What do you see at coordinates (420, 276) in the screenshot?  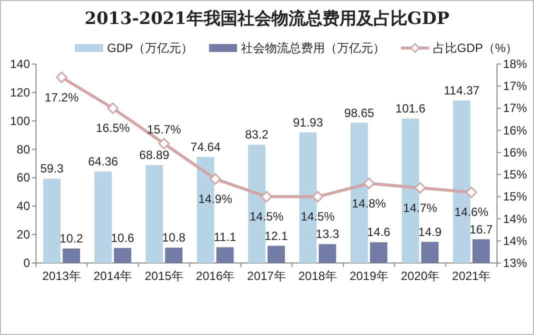 I see `x-tick-label: 2020年` at bounding box center [420, 276].